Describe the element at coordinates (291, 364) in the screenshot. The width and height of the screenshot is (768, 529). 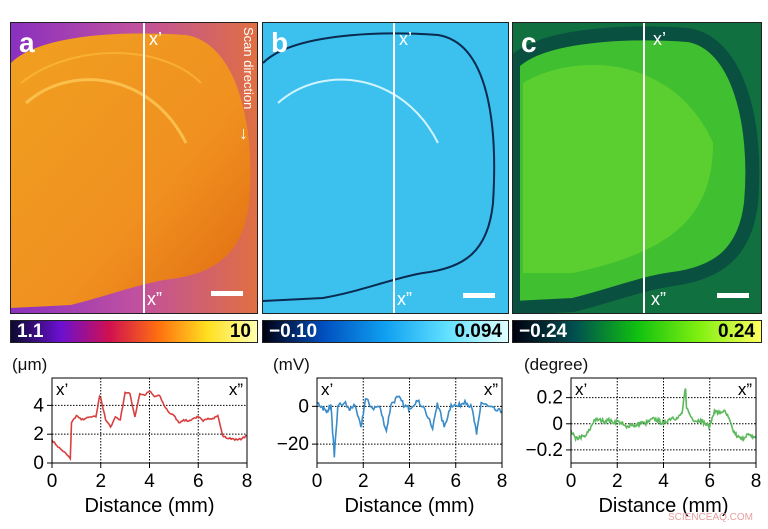
I see `y-unit-label: (mV)` at that location.